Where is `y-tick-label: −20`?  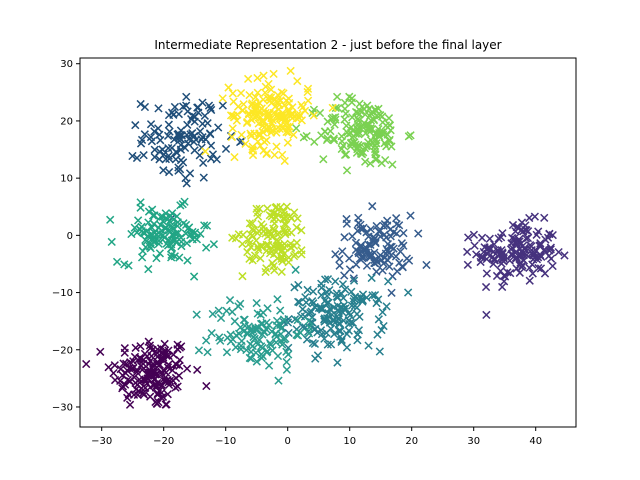
y-tick-label: −20 is located at coordinates (62, 350).